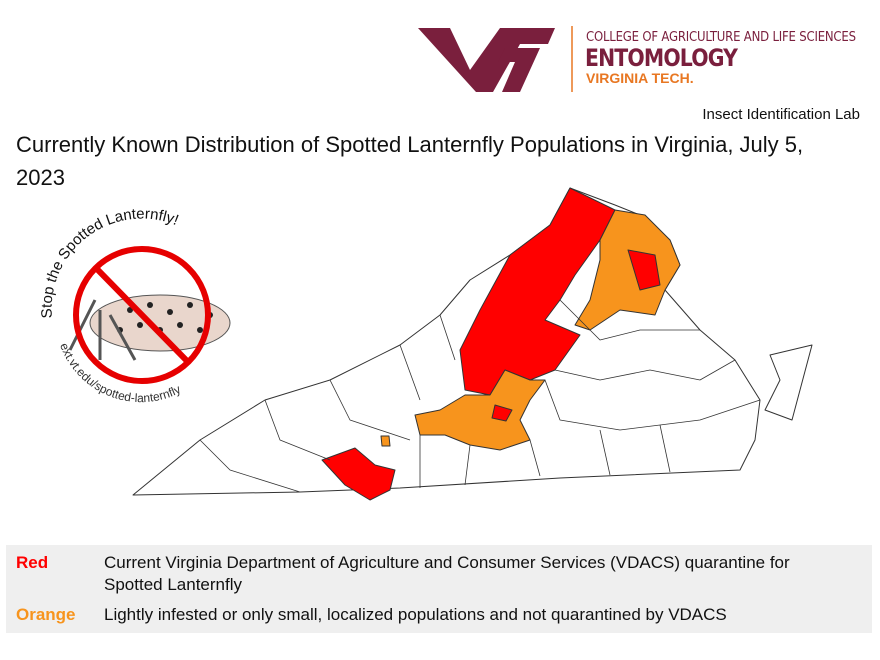  What do you see at coordinates (661, 58) in the screenshot?
I see `department-name: ENTOMOLOGY` at bounding box center [661, 58].